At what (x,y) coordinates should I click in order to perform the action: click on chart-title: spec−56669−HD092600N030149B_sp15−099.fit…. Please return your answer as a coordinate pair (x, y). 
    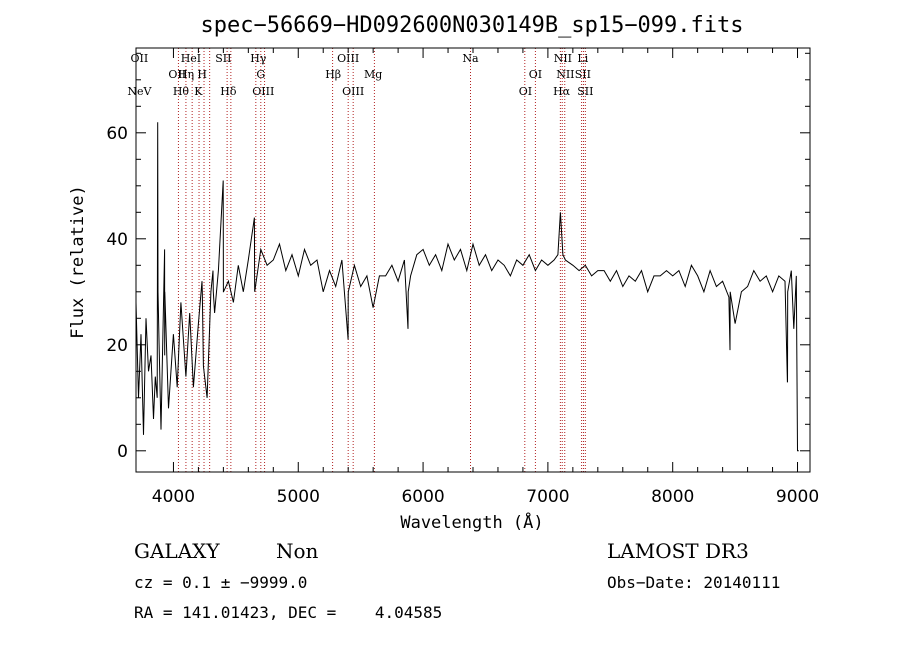
    Looking at the image, I should click on (471, 25).